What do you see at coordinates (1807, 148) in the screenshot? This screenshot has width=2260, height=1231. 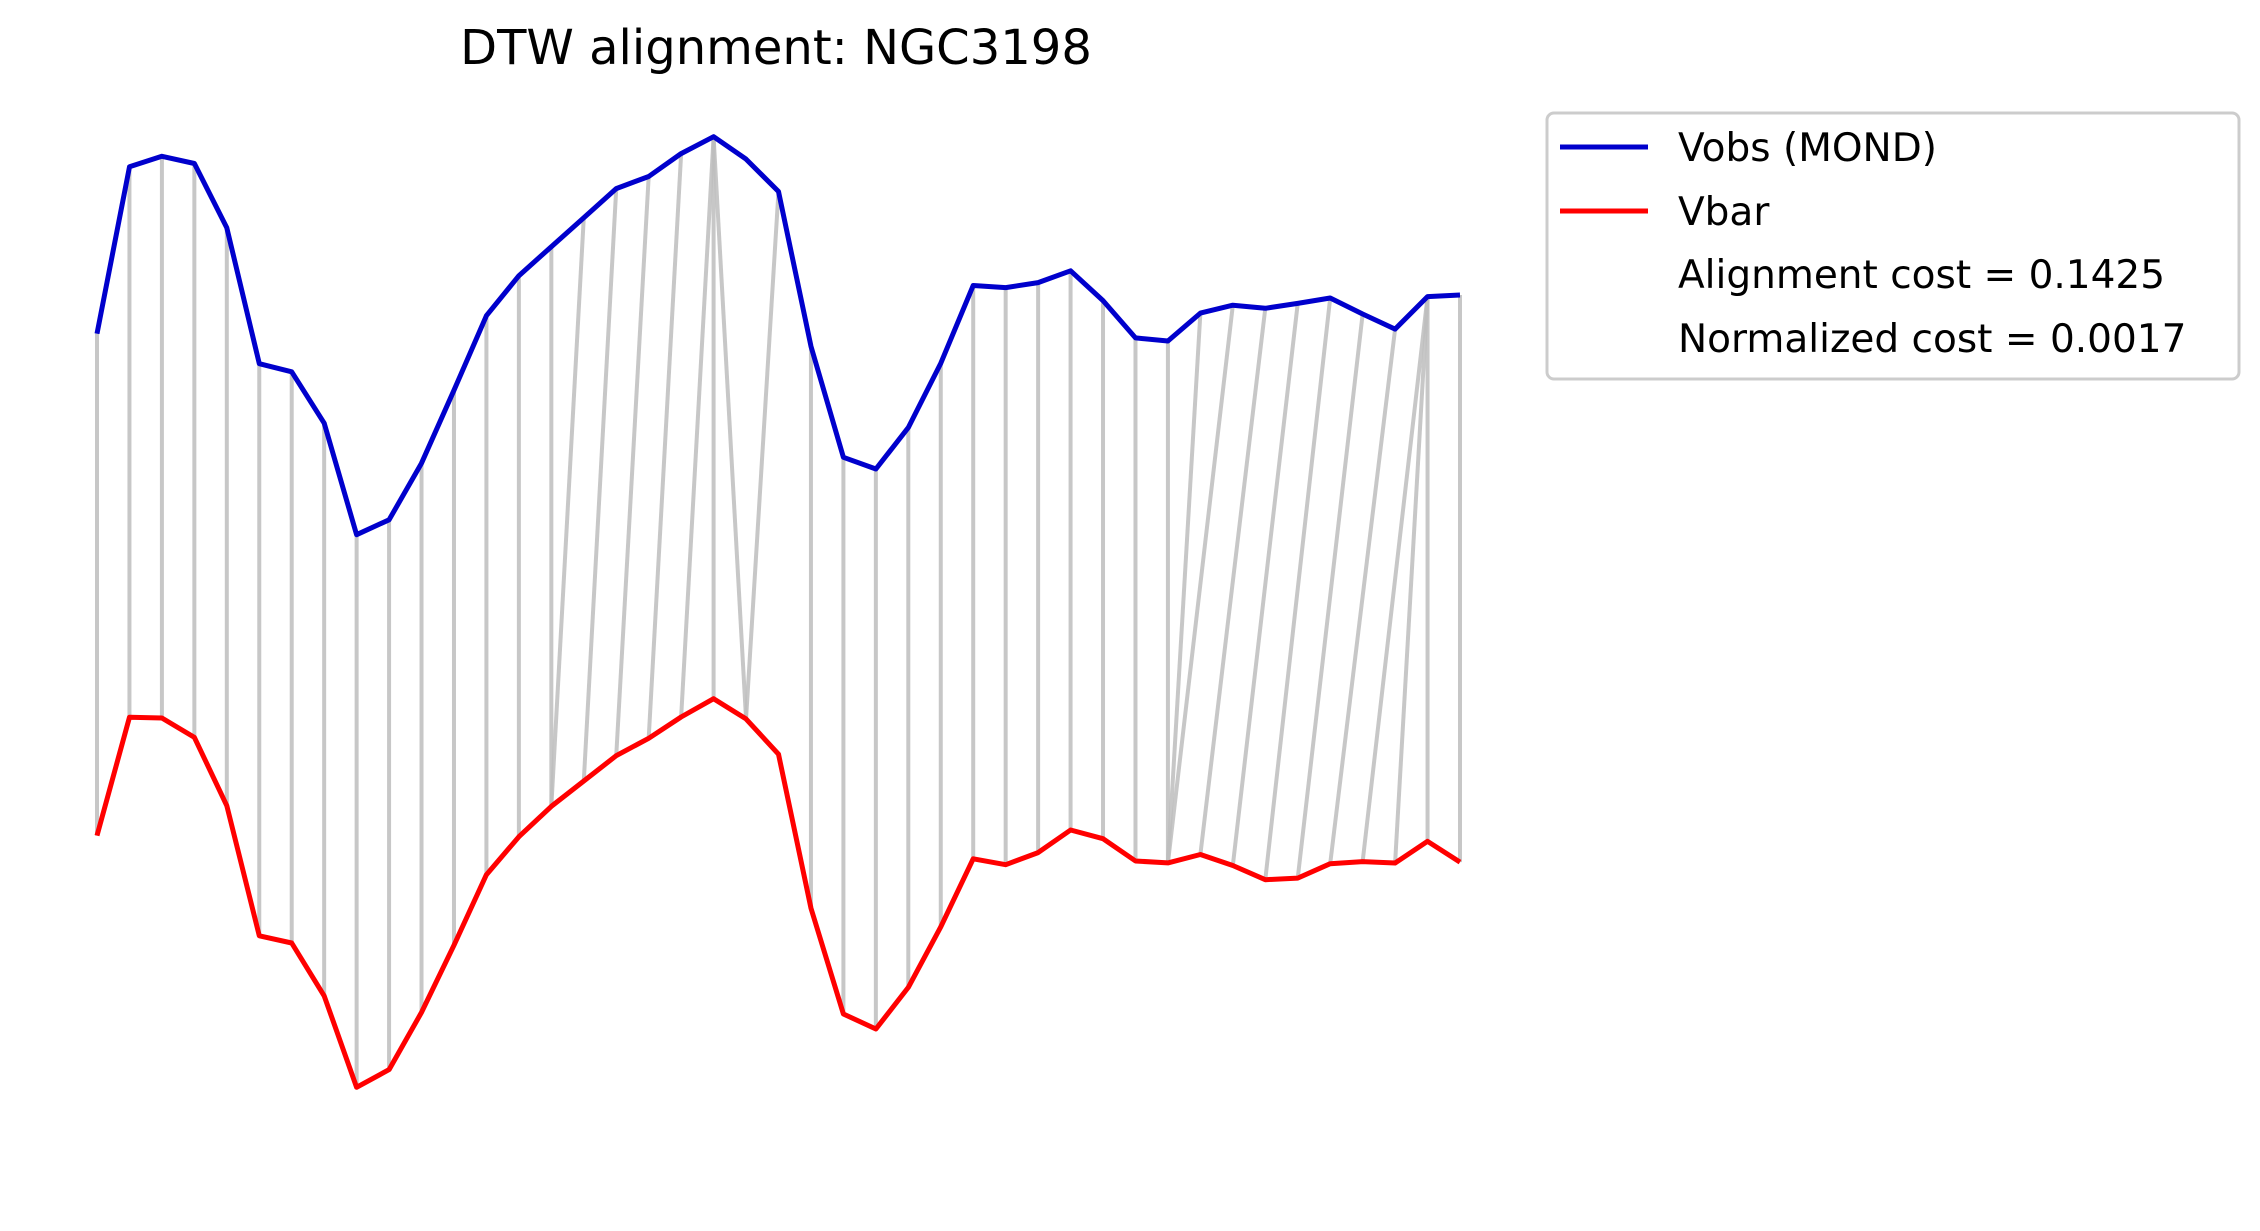 I see `legend-label-vobs: Vobs (MOND)` at bounding box center [1807, 148].